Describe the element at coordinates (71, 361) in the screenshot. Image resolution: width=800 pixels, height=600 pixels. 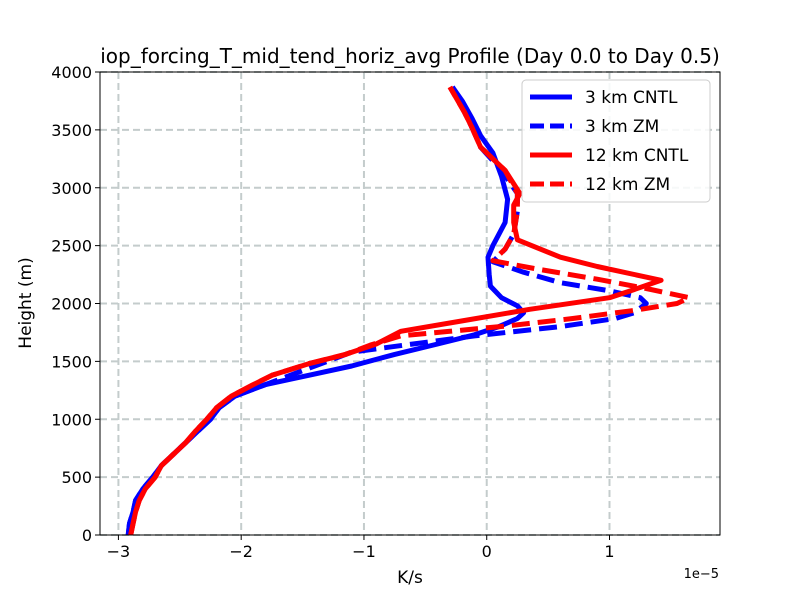
I see `y-tick-label: 1500` at that location.